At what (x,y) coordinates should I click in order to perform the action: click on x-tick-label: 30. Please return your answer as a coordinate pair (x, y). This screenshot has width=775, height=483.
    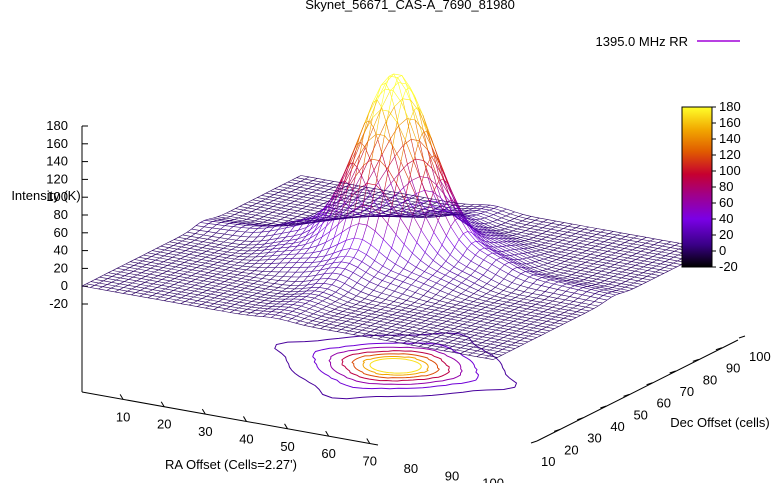
    Looking at the image, I should click on (205, 431).